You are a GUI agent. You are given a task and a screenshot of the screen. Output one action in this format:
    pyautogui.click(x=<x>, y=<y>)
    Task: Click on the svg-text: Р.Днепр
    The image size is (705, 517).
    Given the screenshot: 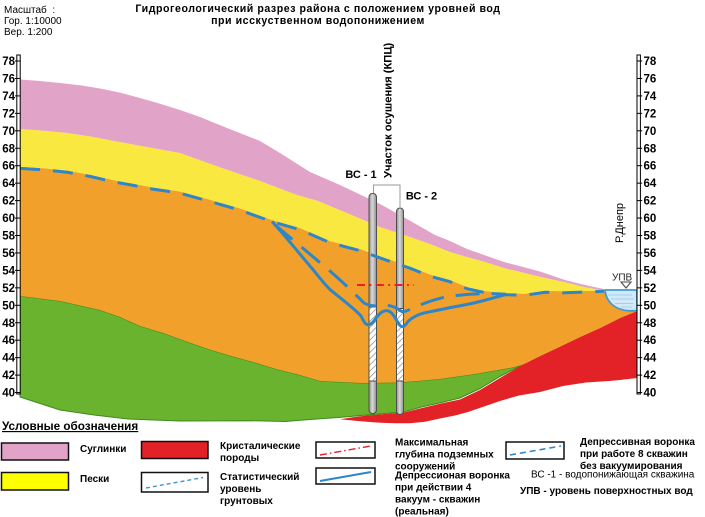 What is the action you would take?
    pyautogui.click(x=620, y=223)
    